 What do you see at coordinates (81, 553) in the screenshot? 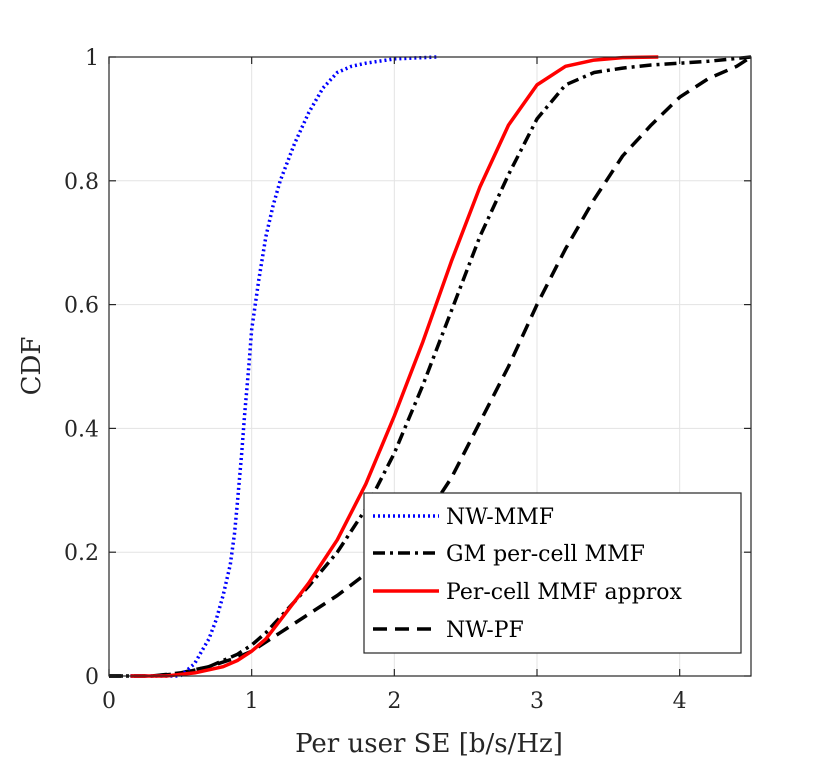
I see `y-tick-label: 0.2` at bounding box center [81, 553].